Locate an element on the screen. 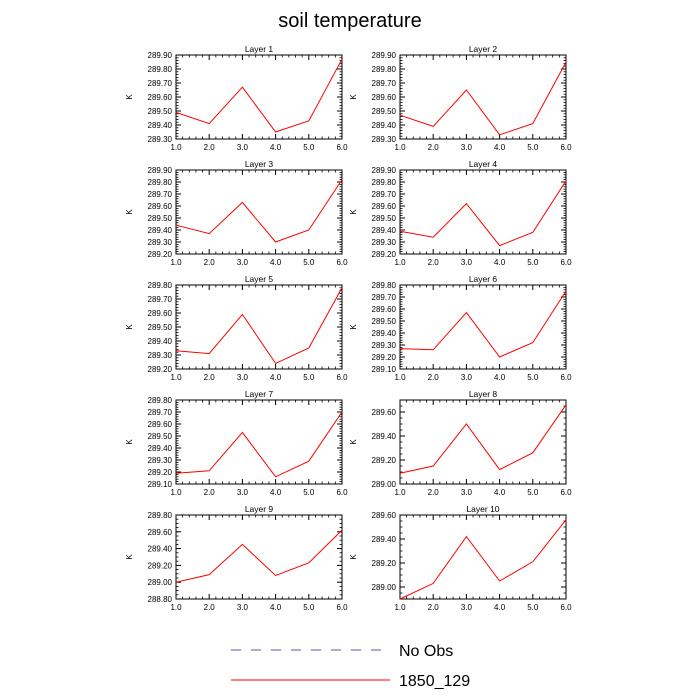 This screenshot has height=700, width=700. panel-title: Layer 1 is located at coordinates (259, 49).